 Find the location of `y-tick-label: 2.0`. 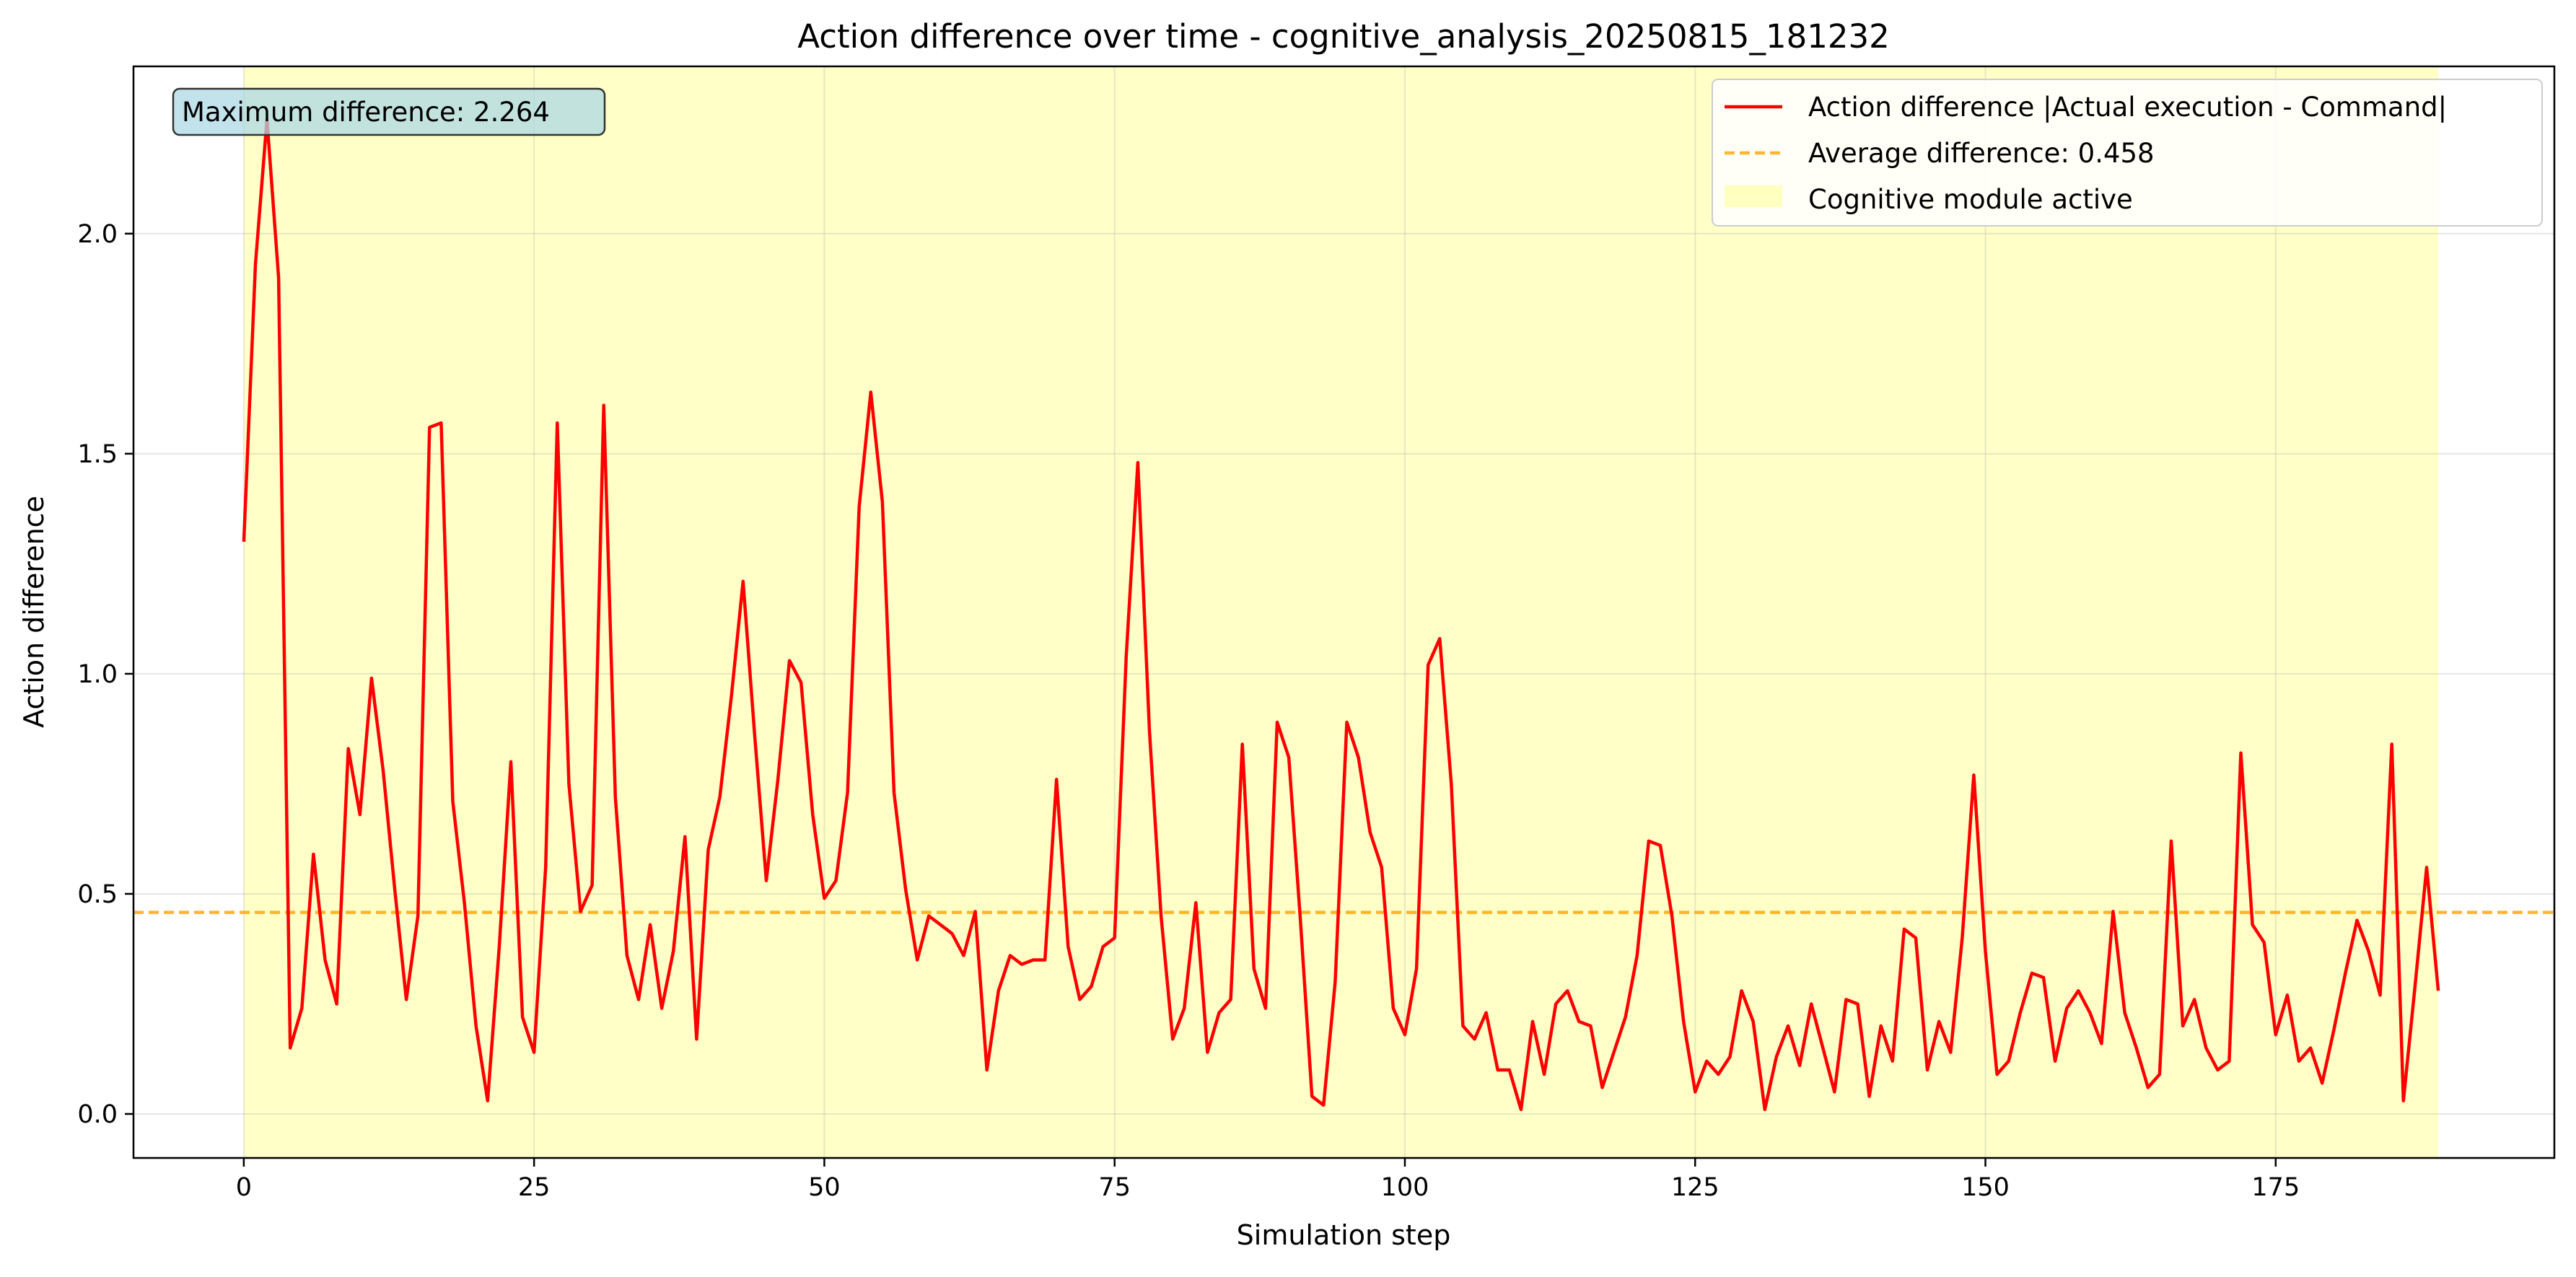

y-tick-label: 2.0 is located at coordinates (97, 234).